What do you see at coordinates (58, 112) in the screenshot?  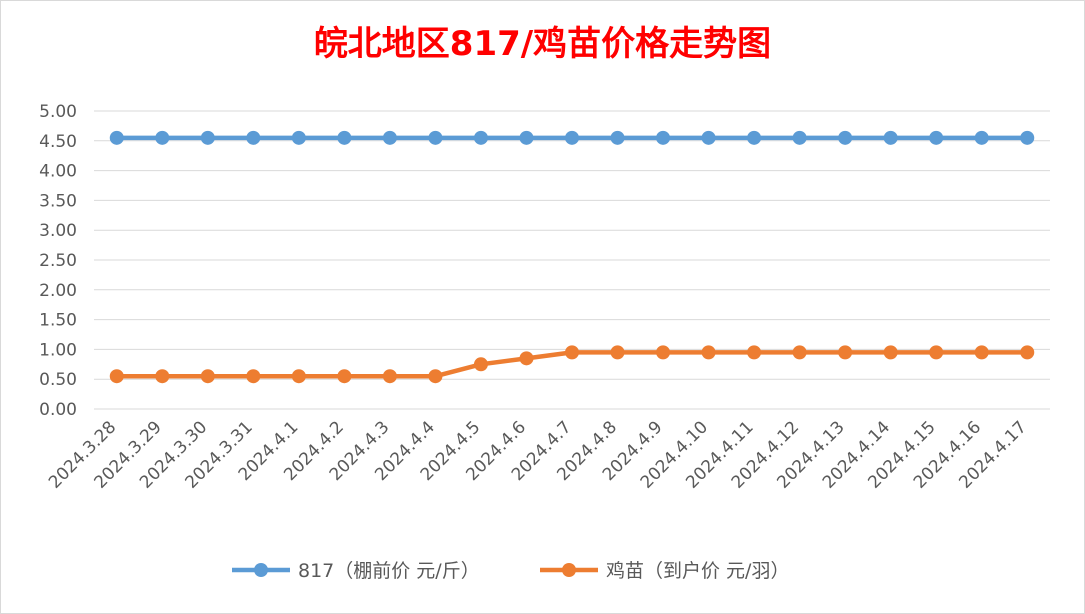 I see `y-tick-label: 5.00` at bounding box center [58, 112].